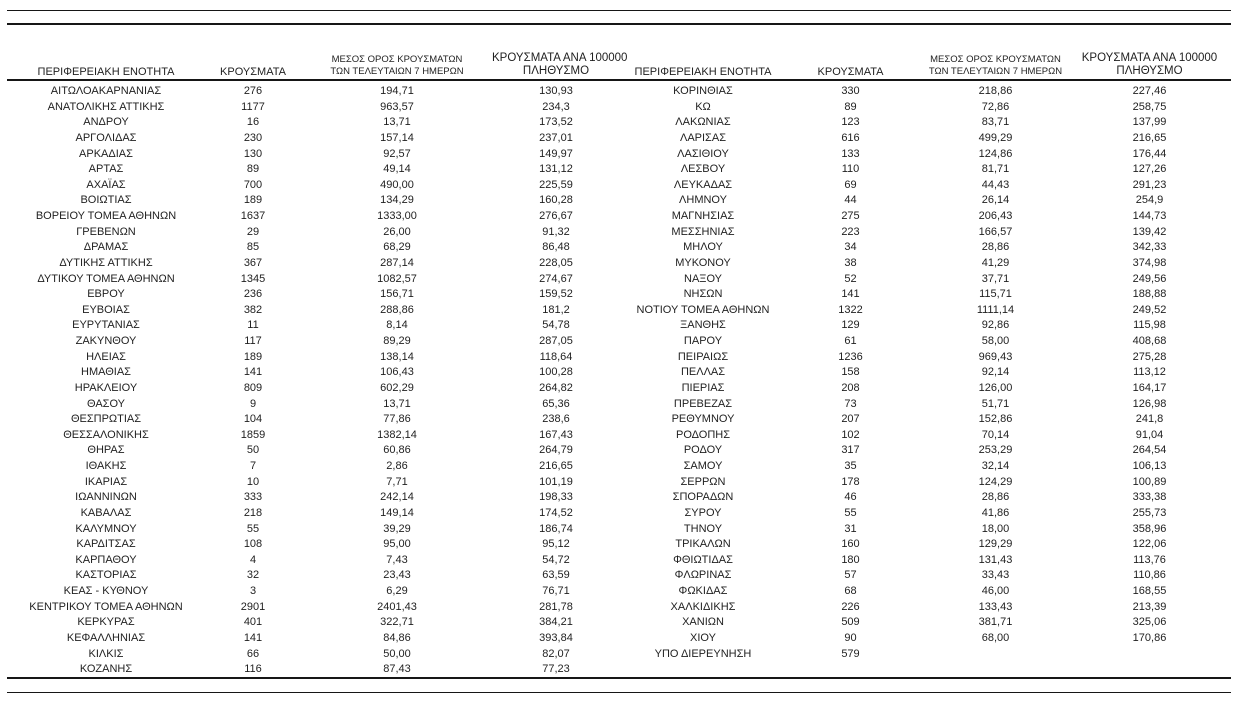 This screenshot has height=708, width=1239. I want to click on cases-cell: 1859, so click(253, 434).